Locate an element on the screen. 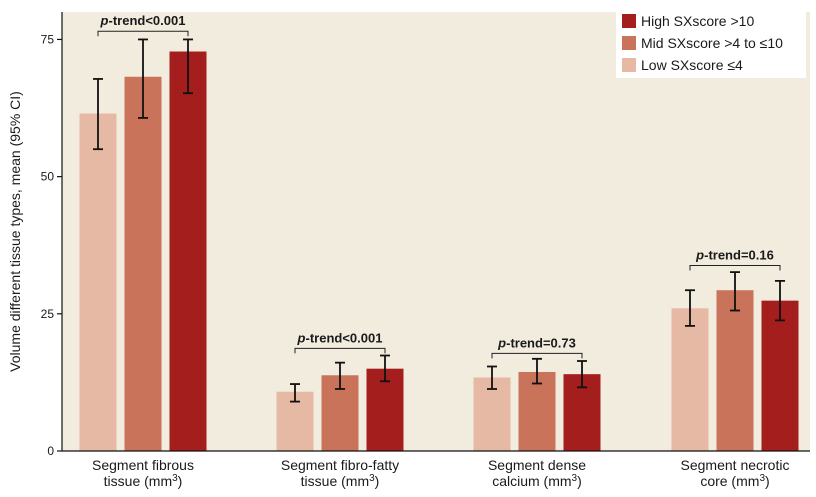  y-tick-label: 50 is located at coordinates (48, 177).